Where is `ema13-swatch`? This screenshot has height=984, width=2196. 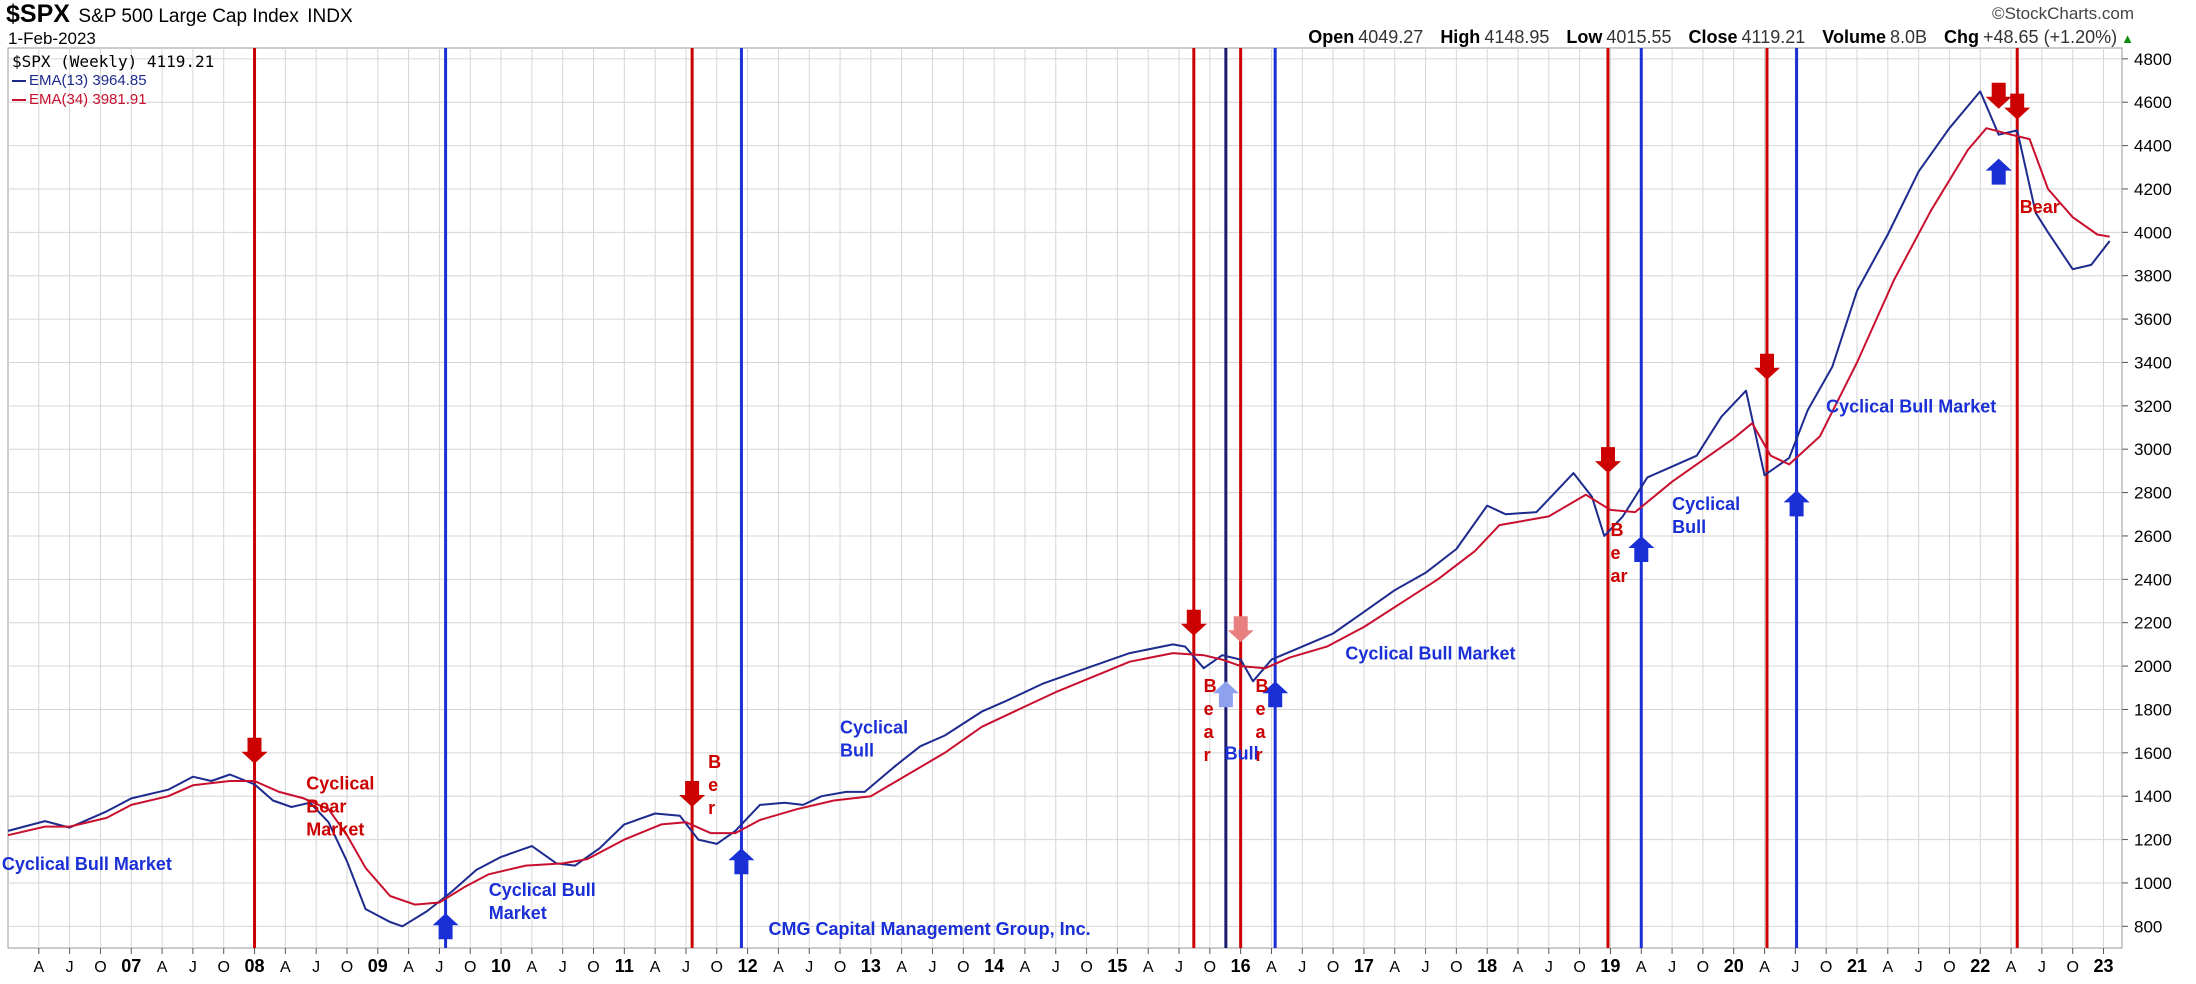 ema13-swatch is located at coordinates (19, 81).